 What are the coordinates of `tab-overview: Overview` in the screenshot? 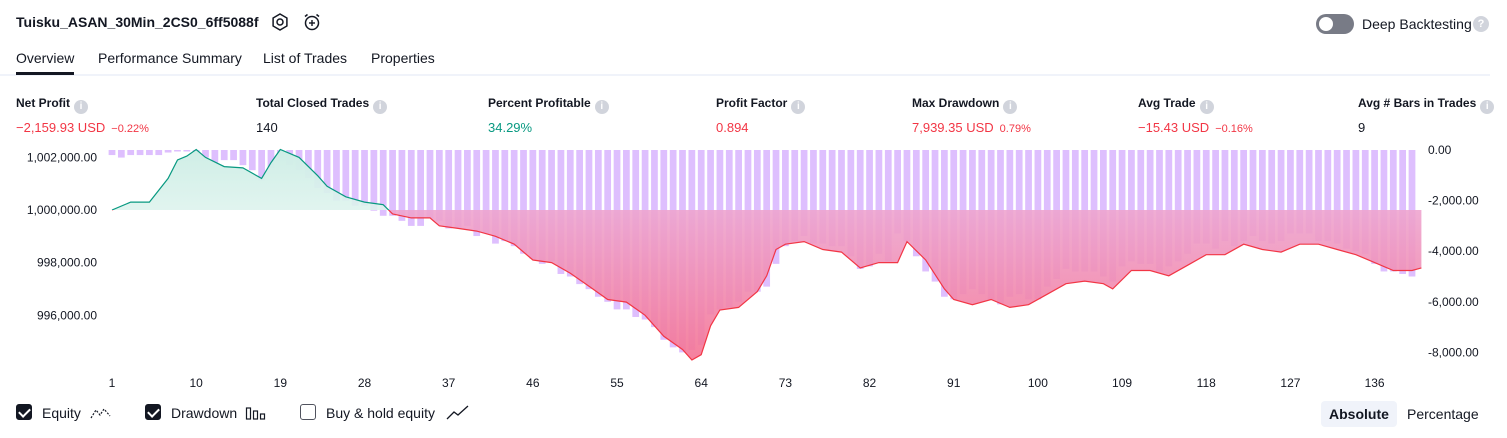 It's located at (45, 62).